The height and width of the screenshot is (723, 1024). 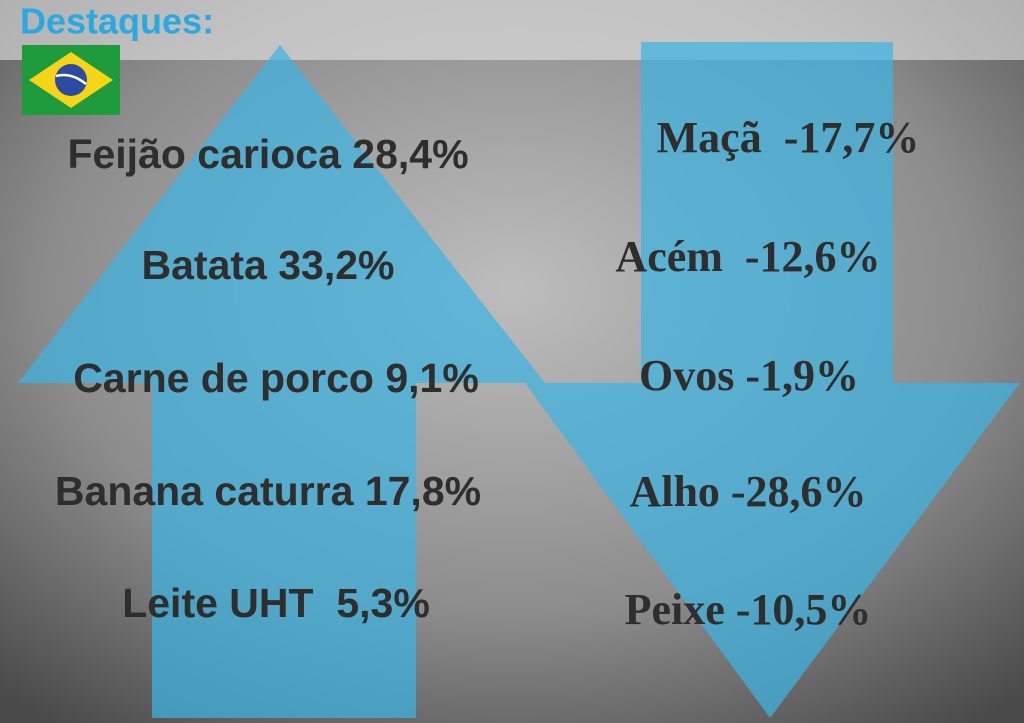 What do you see at coordinates (268, 265) in the screenshot?
I see `increase-item: Batata 33,2%` at bounding box center [268, 265].